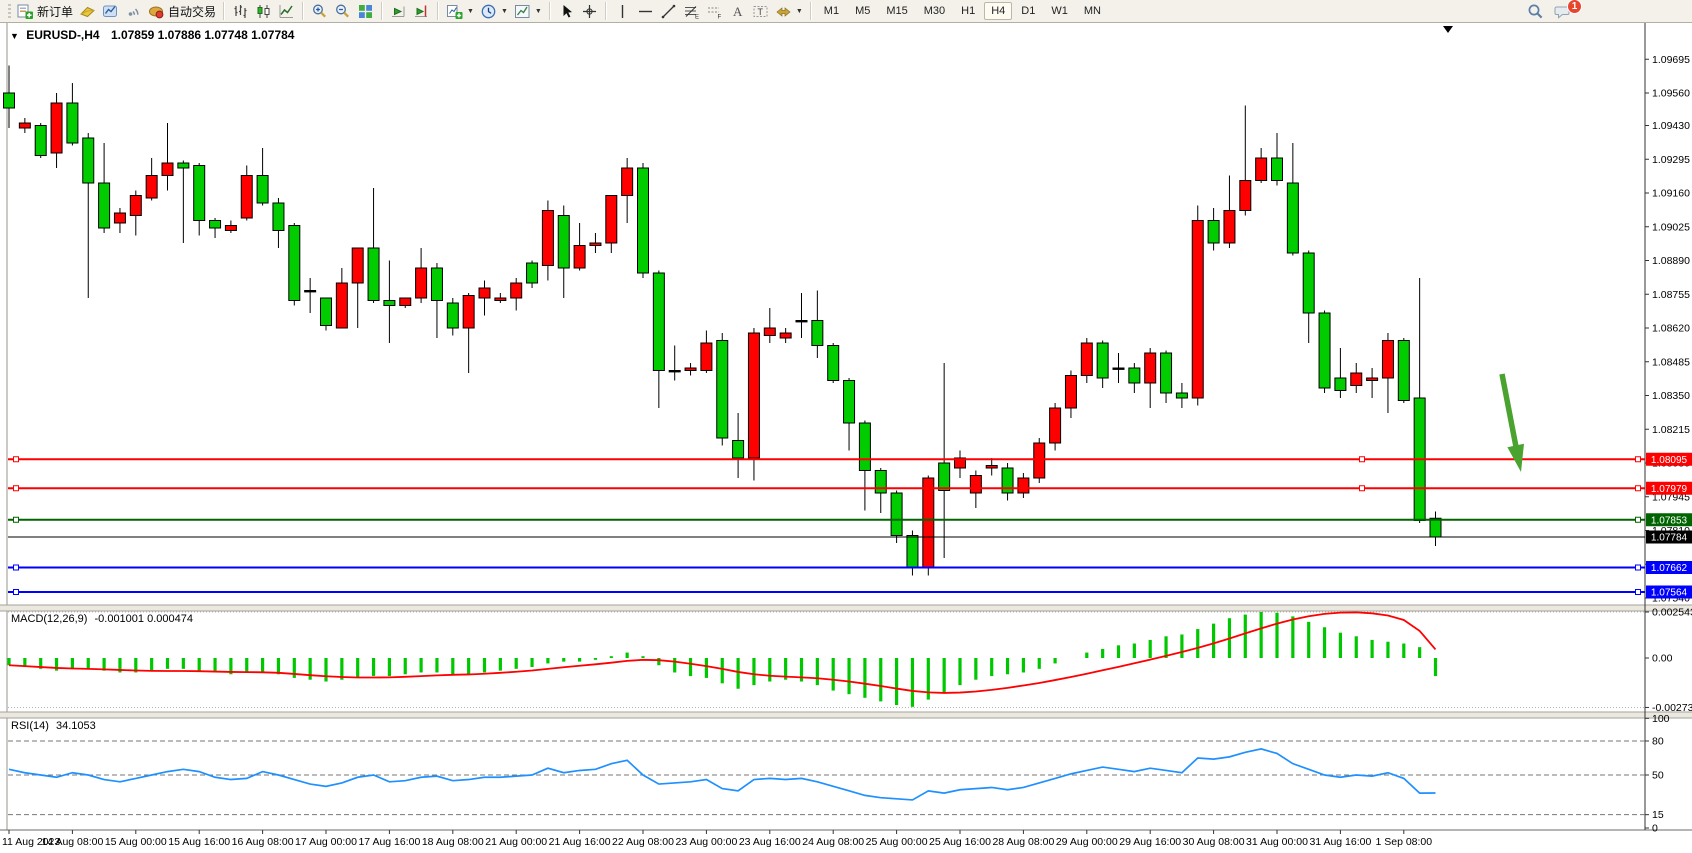 This screenshot has width=1692, height=853. Describe the element at coordinates (1448, 29) in the screenshot. I see `chart-shift-marker` at that location.